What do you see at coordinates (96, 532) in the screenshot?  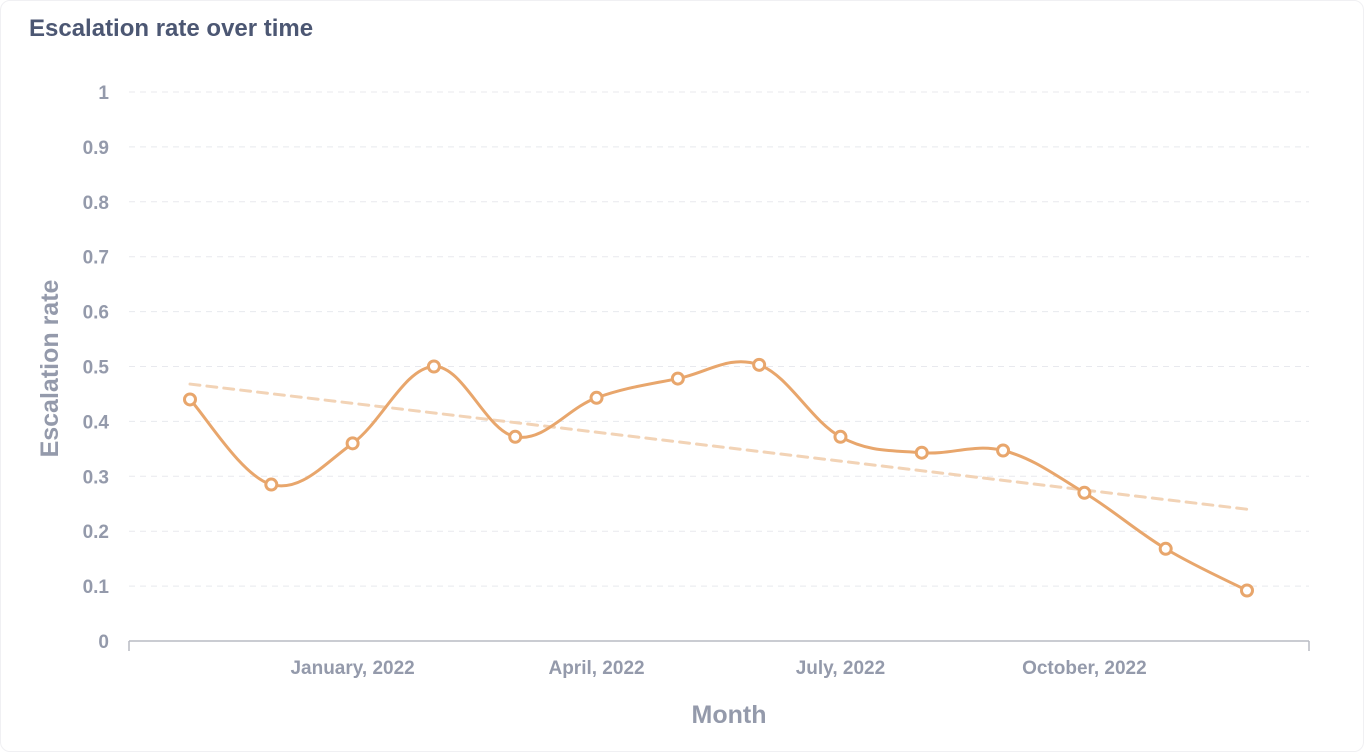 I see `y-tick-label: 0.2` at bounding box center [96, 532].